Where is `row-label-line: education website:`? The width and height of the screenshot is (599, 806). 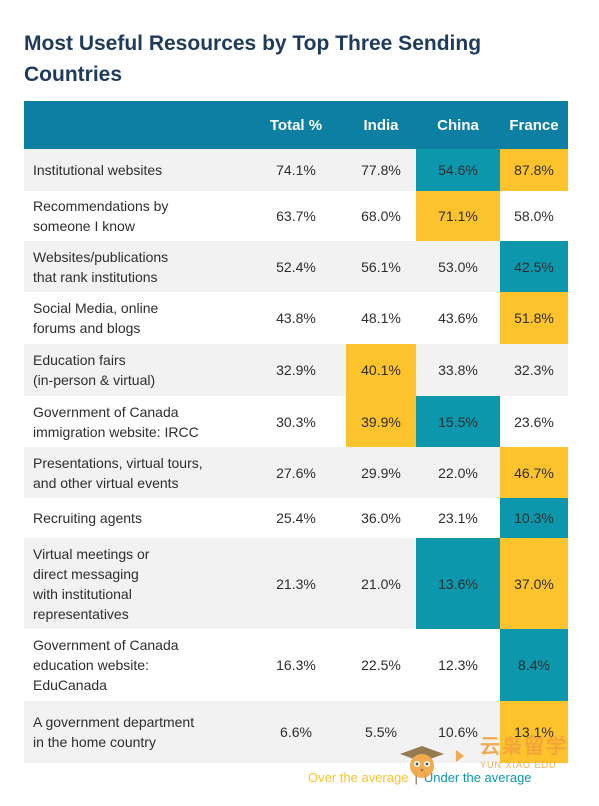
row-label-line: education website: is located at coordinates (91, 665).